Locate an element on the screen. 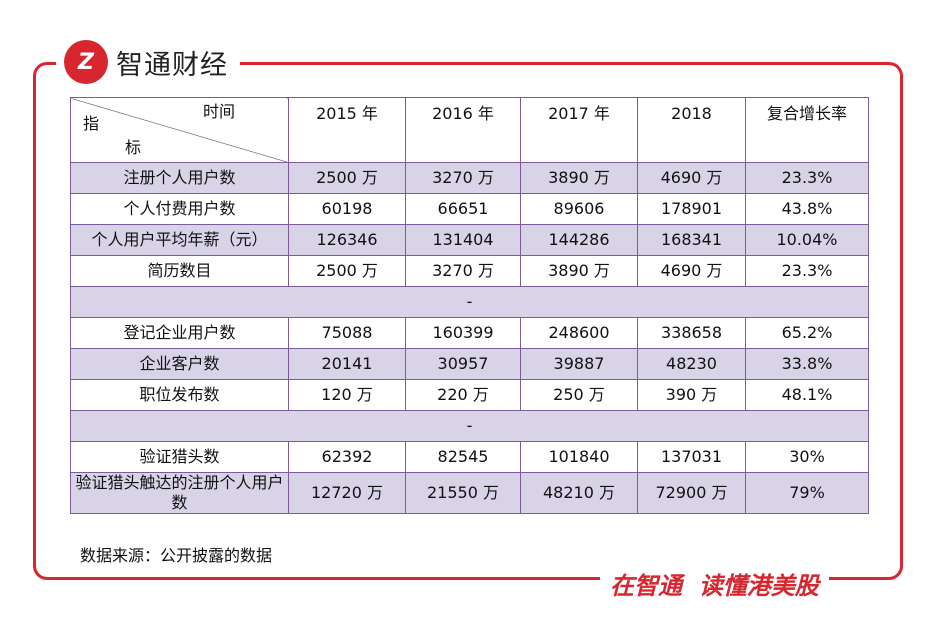 The height and width of the screenshot is (641, 940). cell: 137031 is located at coordinates (691, 457).